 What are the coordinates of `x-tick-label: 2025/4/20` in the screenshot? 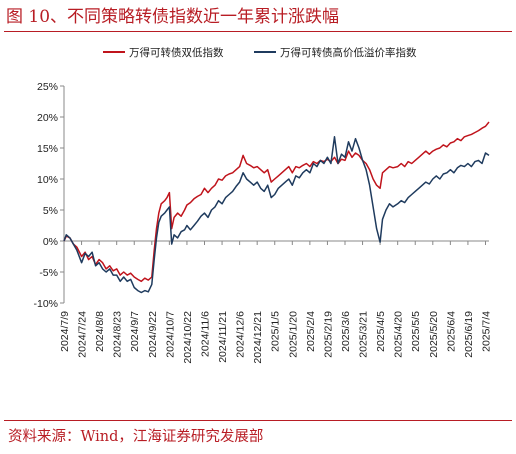 It's located at (399, 334).